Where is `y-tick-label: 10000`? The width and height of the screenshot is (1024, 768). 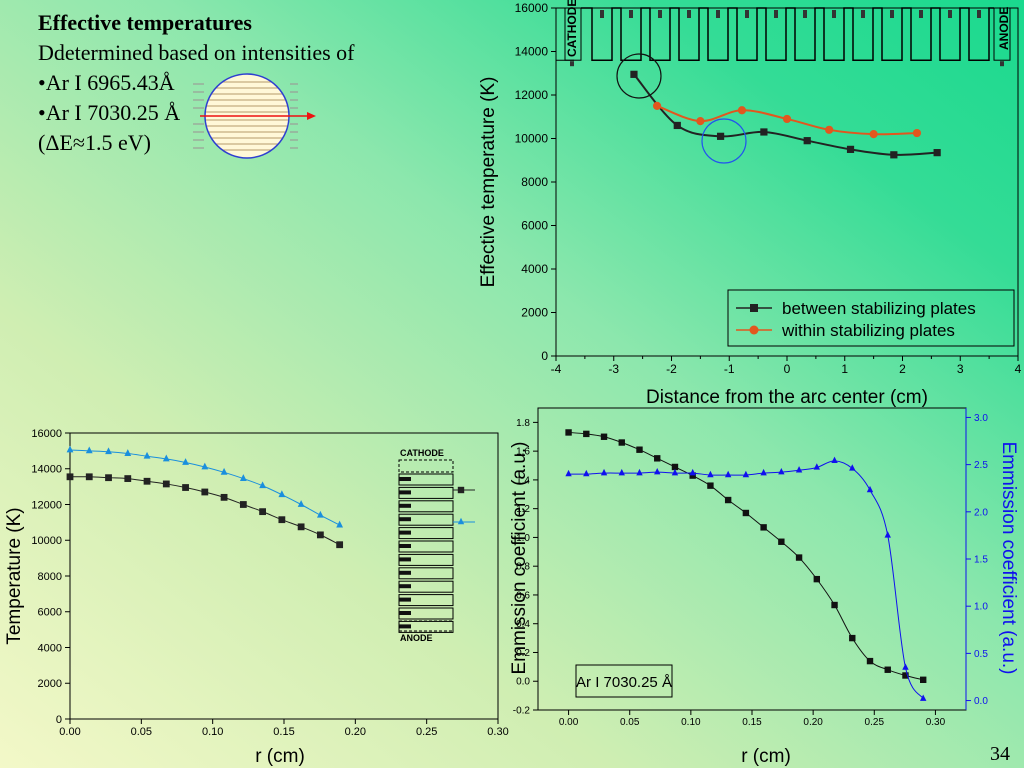
y-tick-label: 10000 is located at coordinates (532, 139).